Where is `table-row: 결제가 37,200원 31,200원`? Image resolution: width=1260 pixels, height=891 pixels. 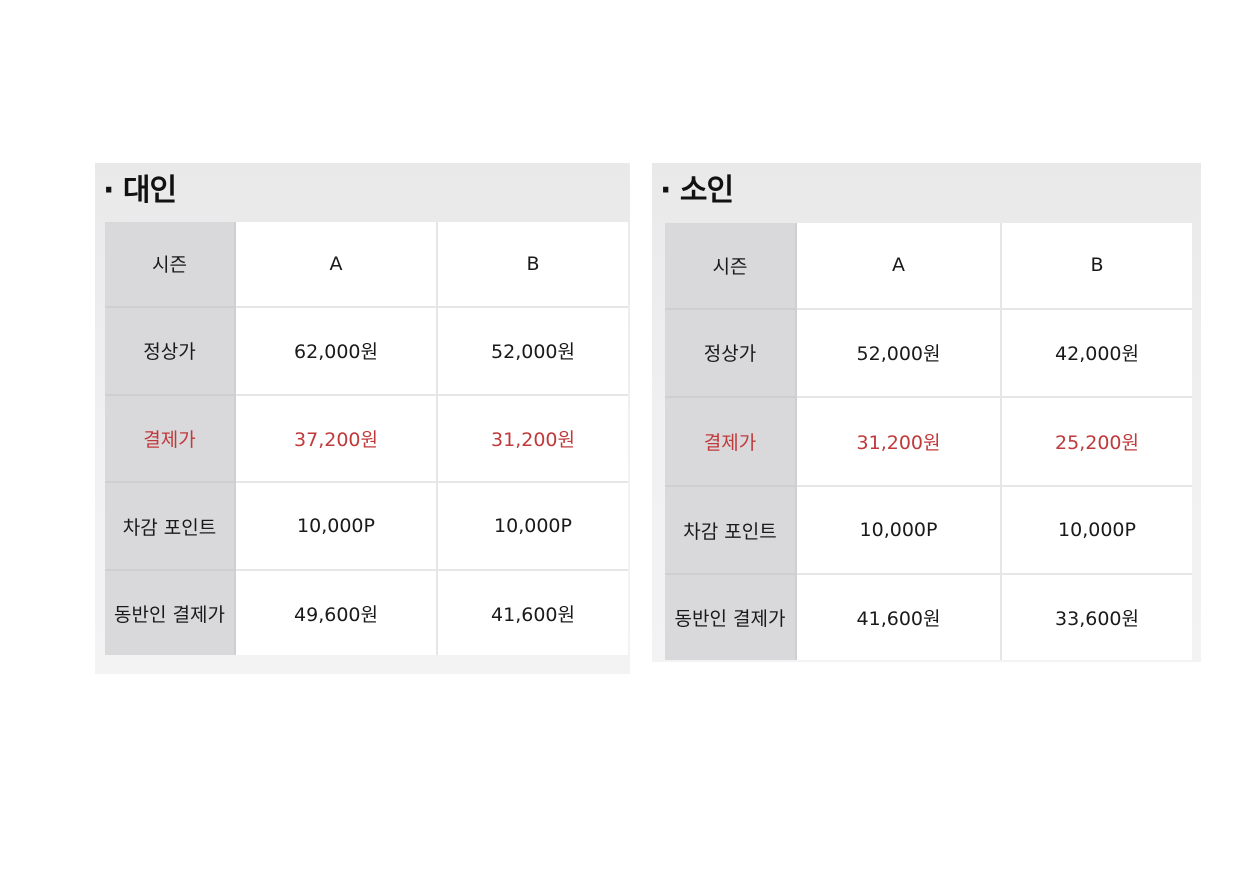 table-row: 결제가 37,200원 31,200원 is located at coordinates (366, 438).